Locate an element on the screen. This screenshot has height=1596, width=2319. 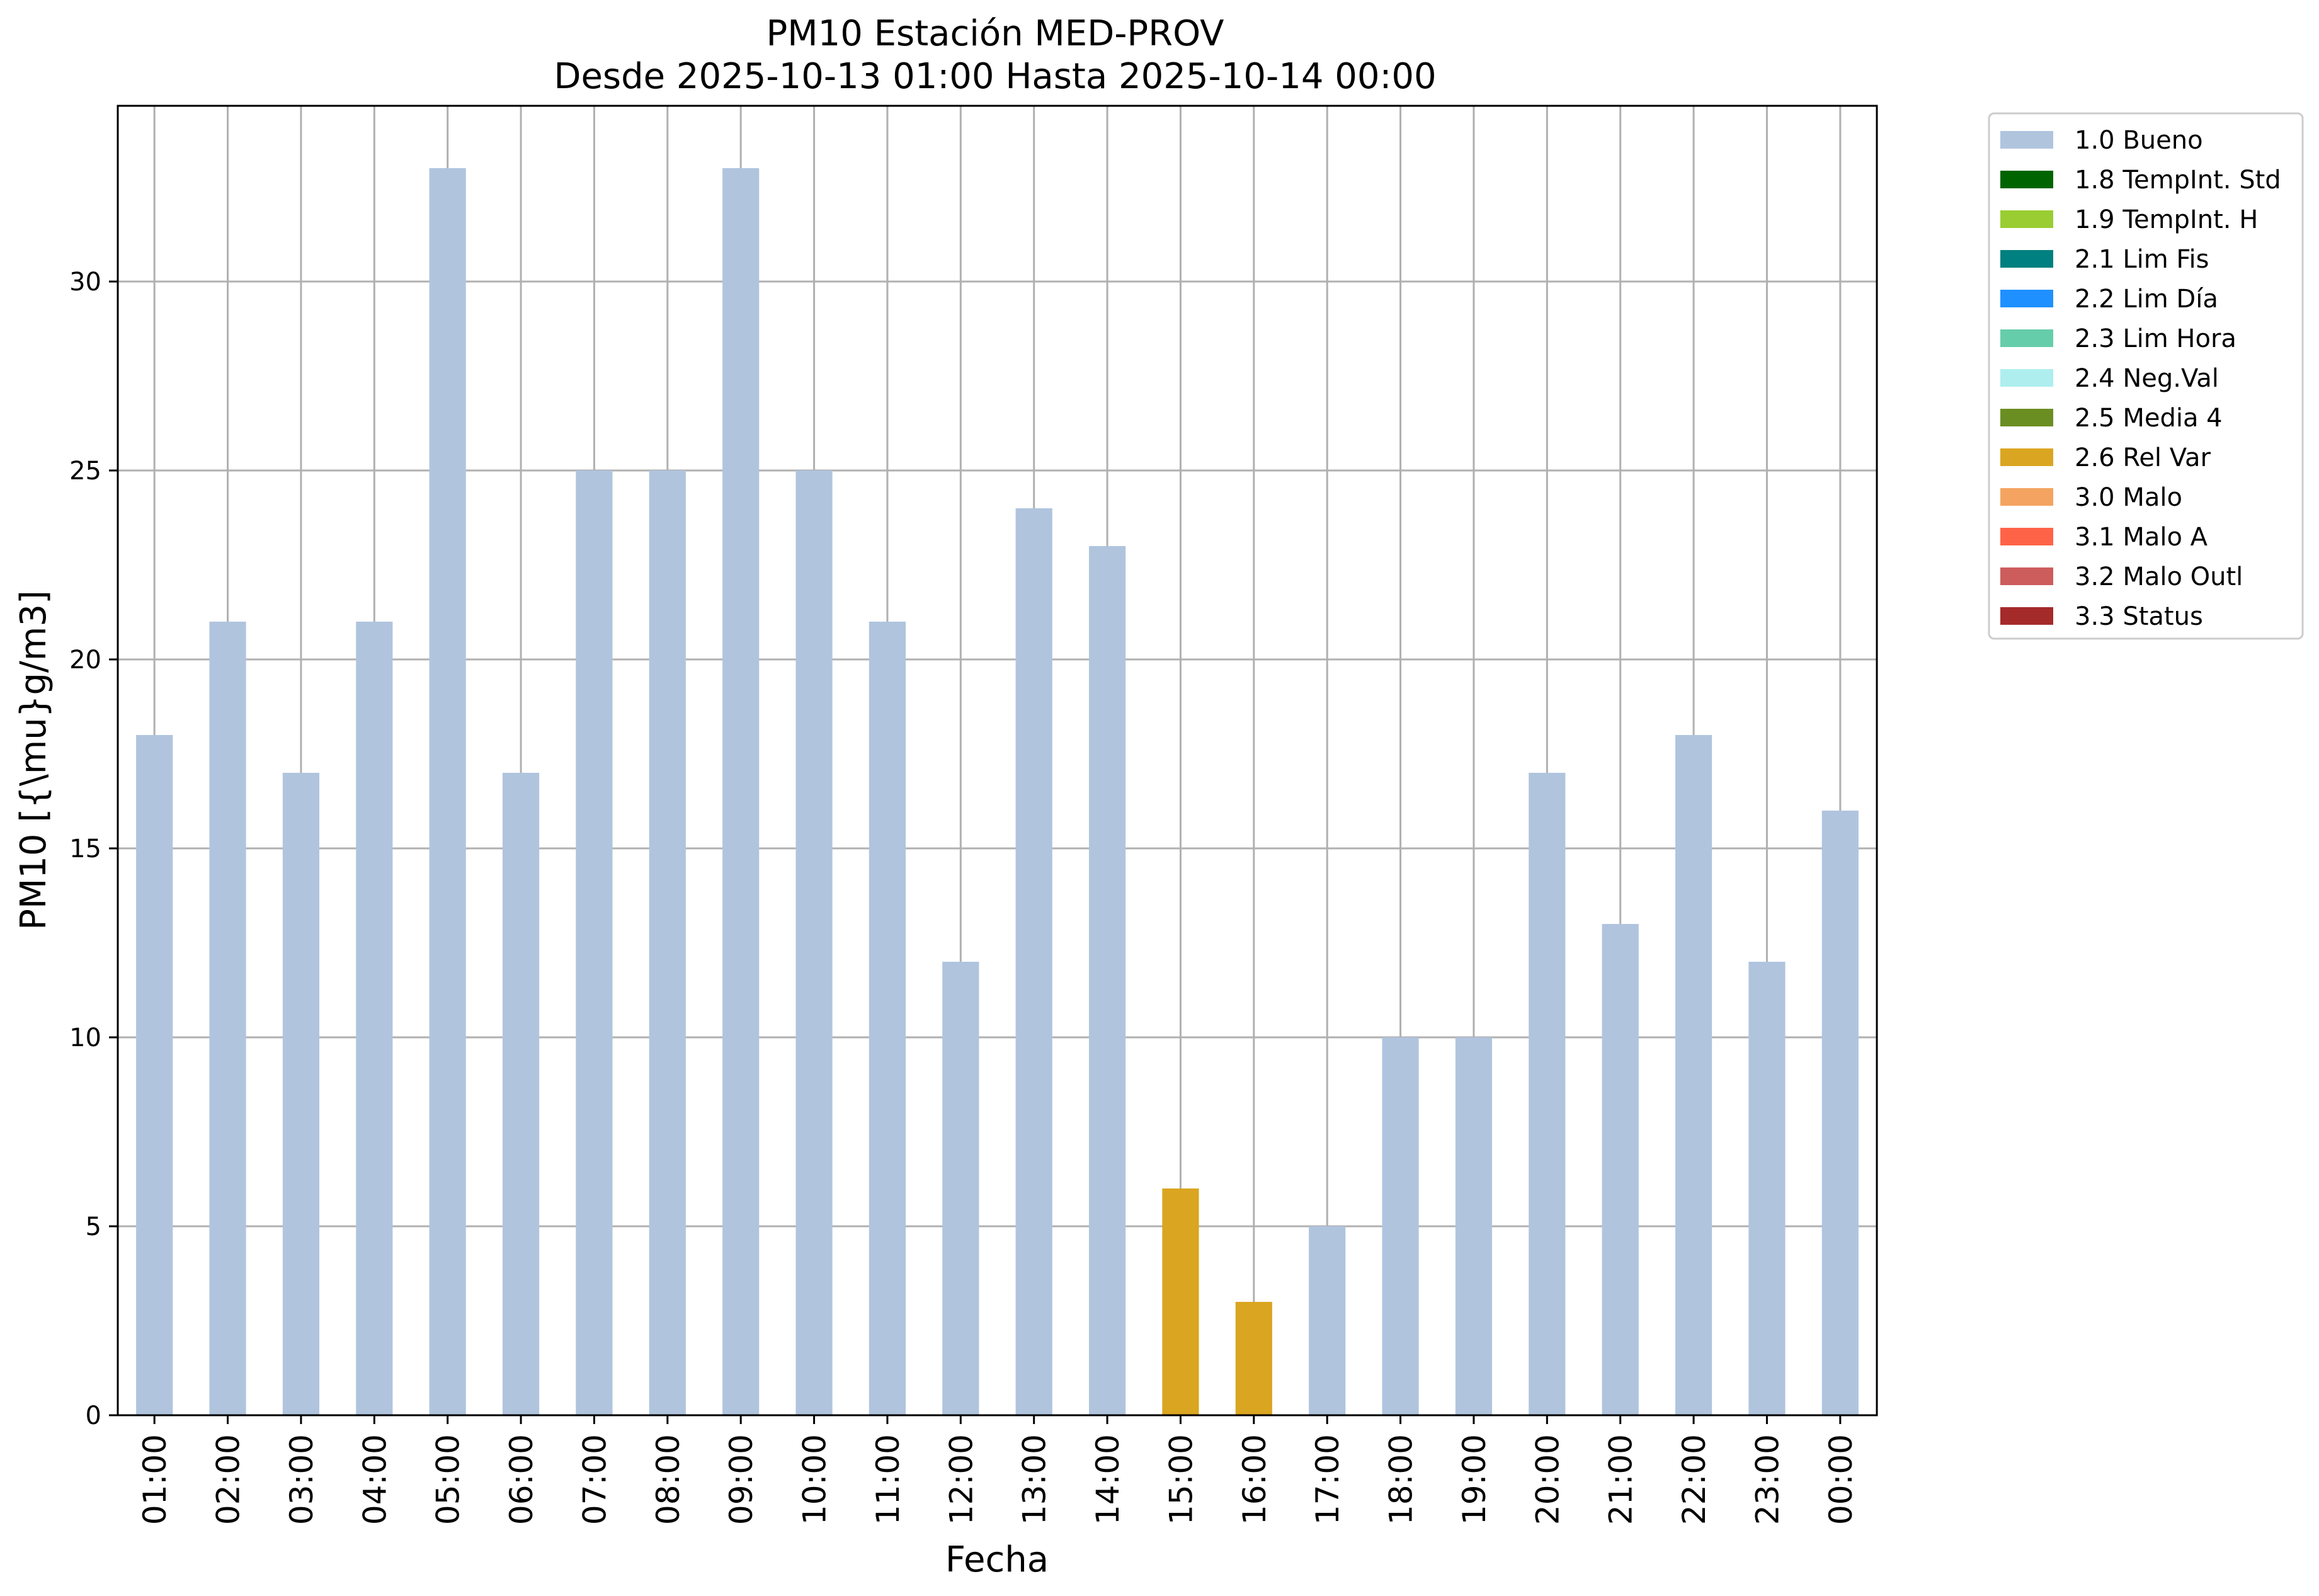
legend-label: 1.0 Bueno is located at coordinates (2139, 140).